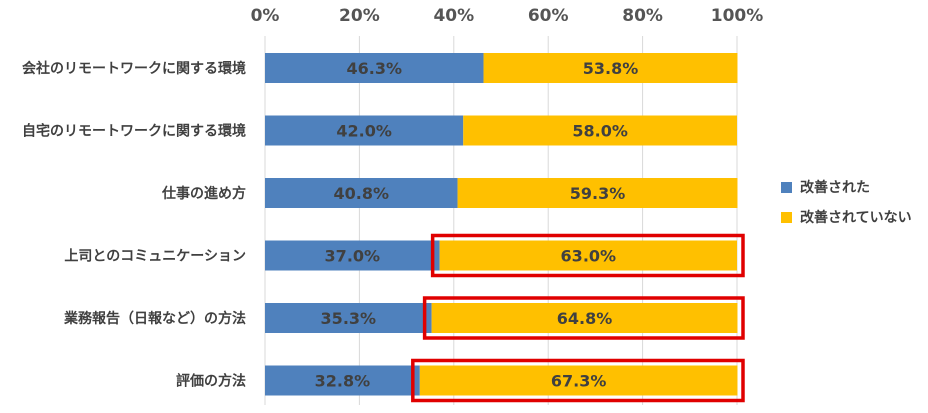 Image resolution: width=928 pixels, height=413 pixels. I want to click on highlight-boxes, so click(578, 318).